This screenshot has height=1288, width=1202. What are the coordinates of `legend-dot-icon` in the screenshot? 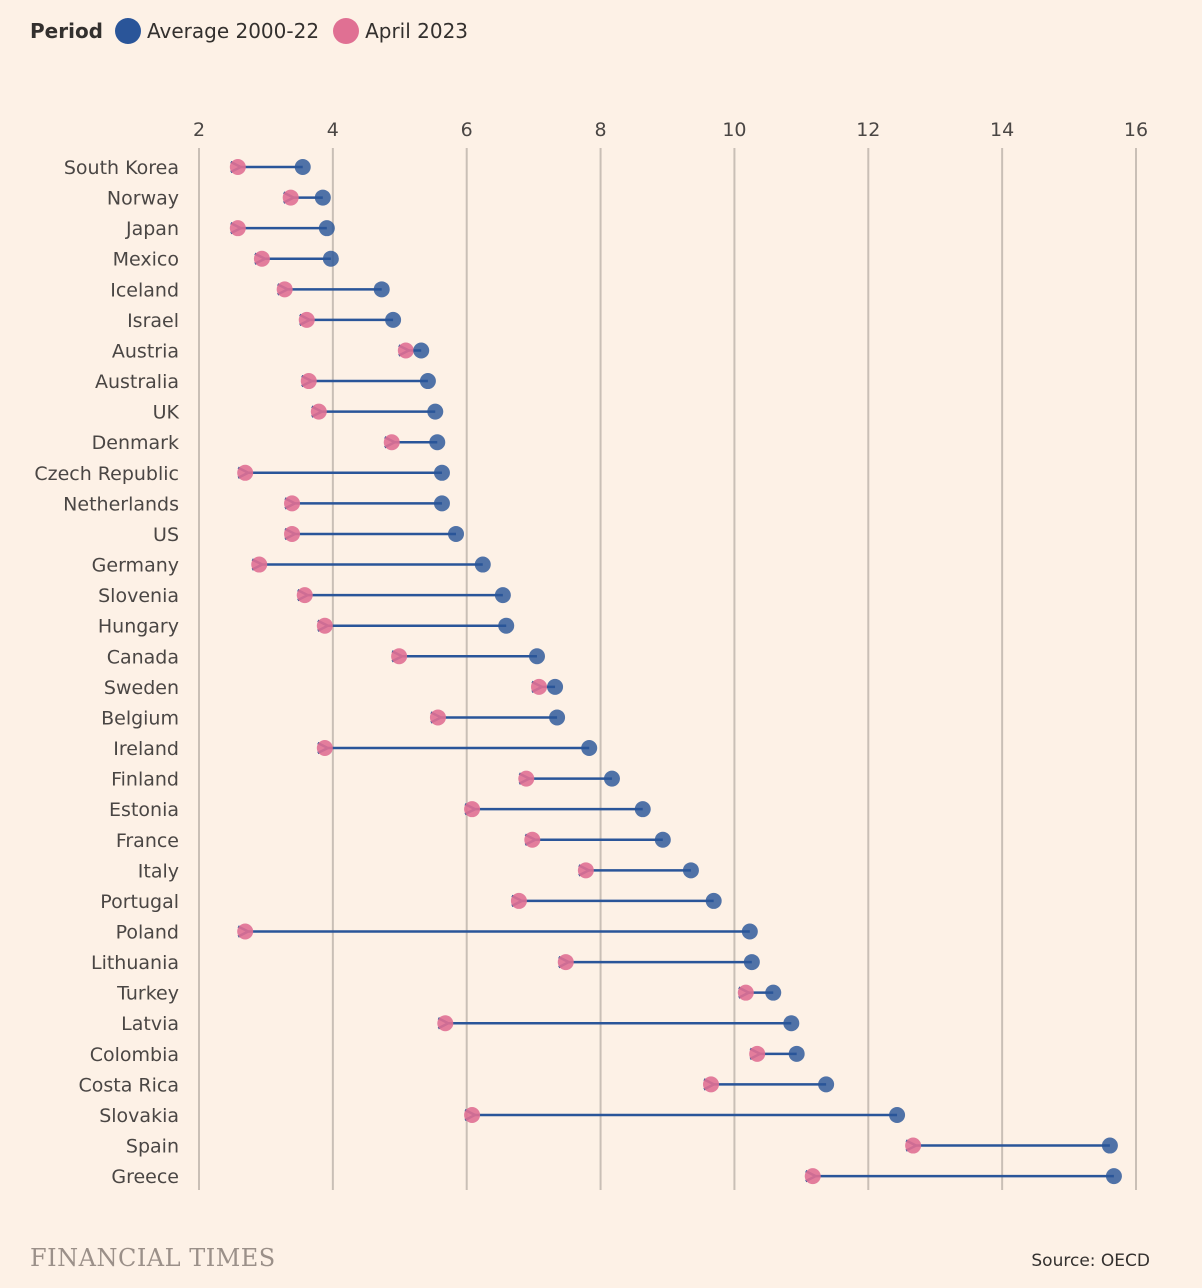 It's located at (128, 31).